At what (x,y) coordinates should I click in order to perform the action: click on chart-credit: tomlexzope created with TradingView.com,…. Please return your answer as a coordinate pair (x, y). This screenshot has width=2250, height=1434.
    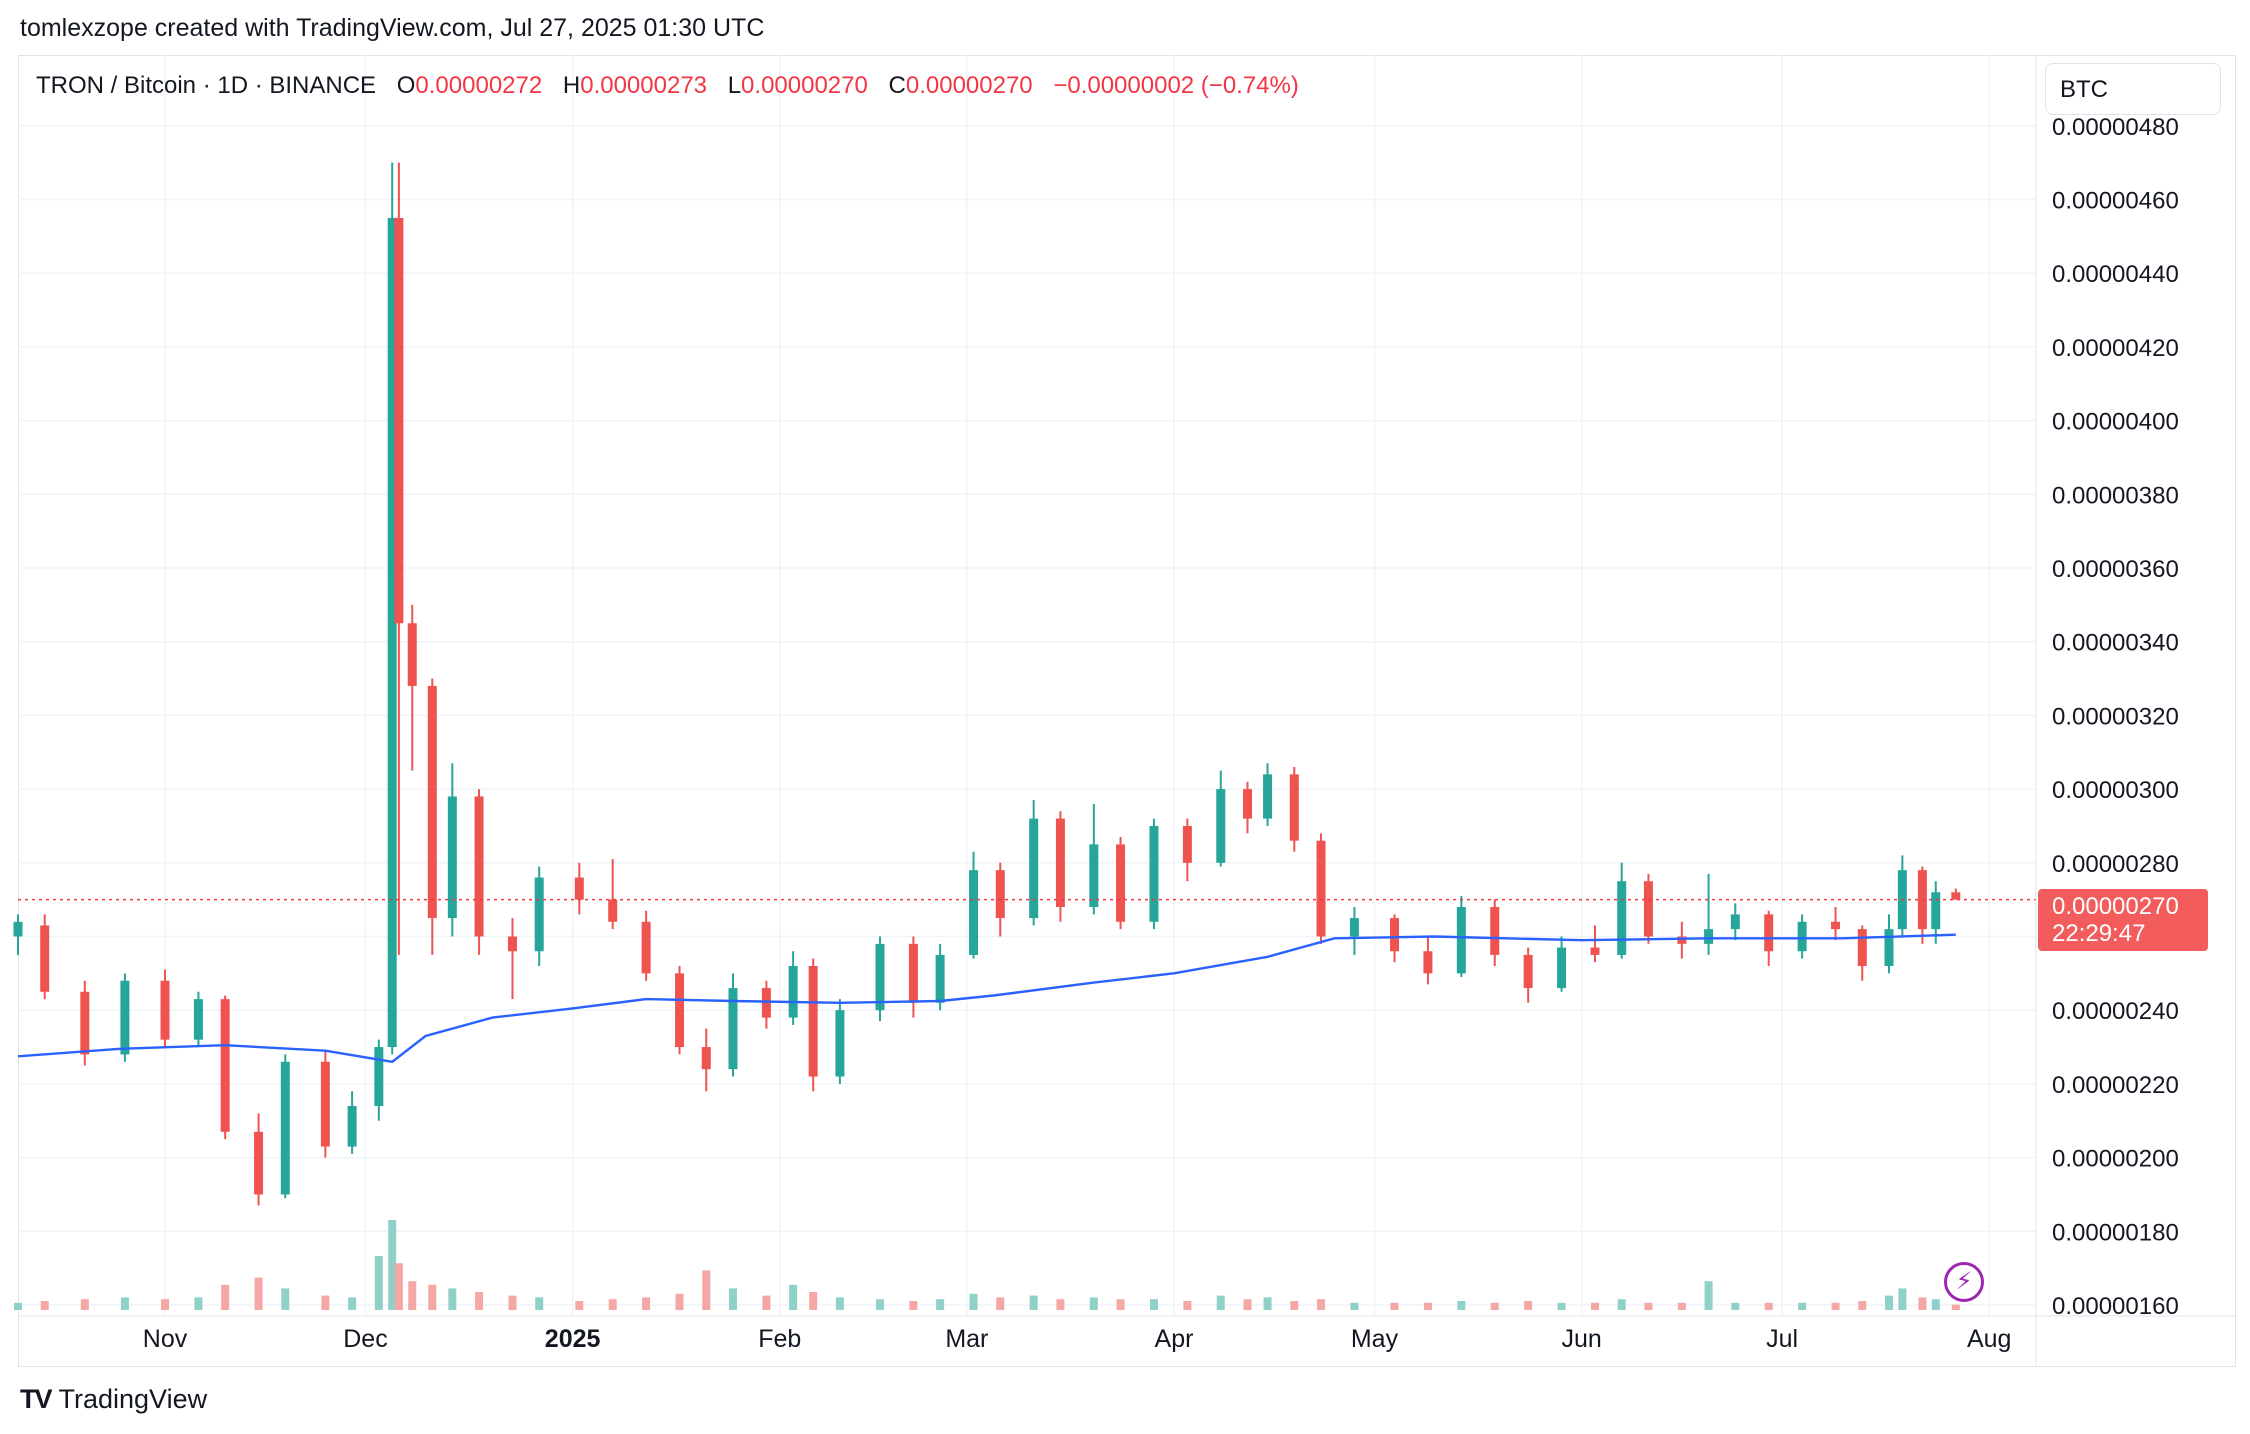
    Looking at the image, I should click on (392, 28).